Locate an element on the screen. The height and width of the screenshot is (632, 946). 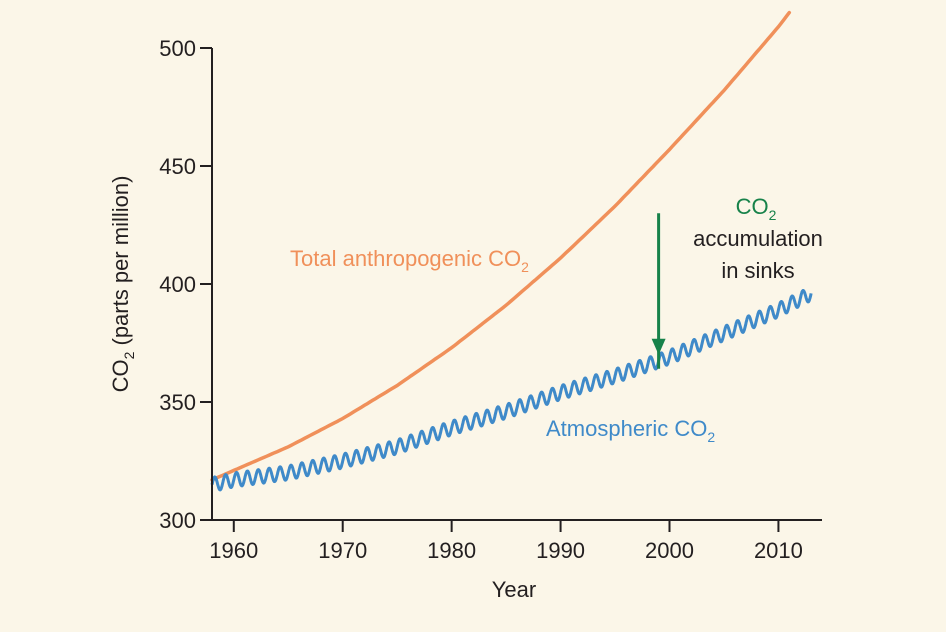
y-axis-title: CO2 (parts per million) is located at coordinates (122, 284).